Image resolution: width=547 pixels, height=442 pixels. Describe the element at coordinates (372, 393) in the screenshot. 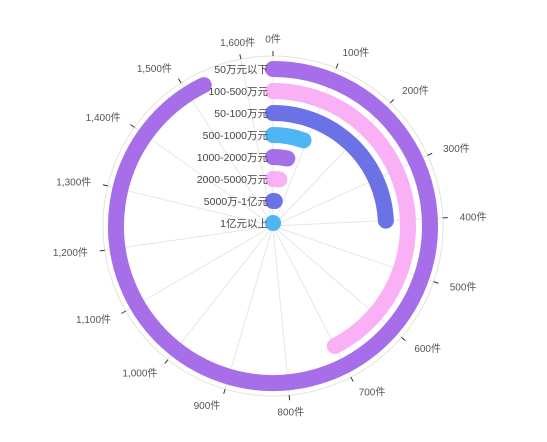

I see `tick-label: 700件` at that location.